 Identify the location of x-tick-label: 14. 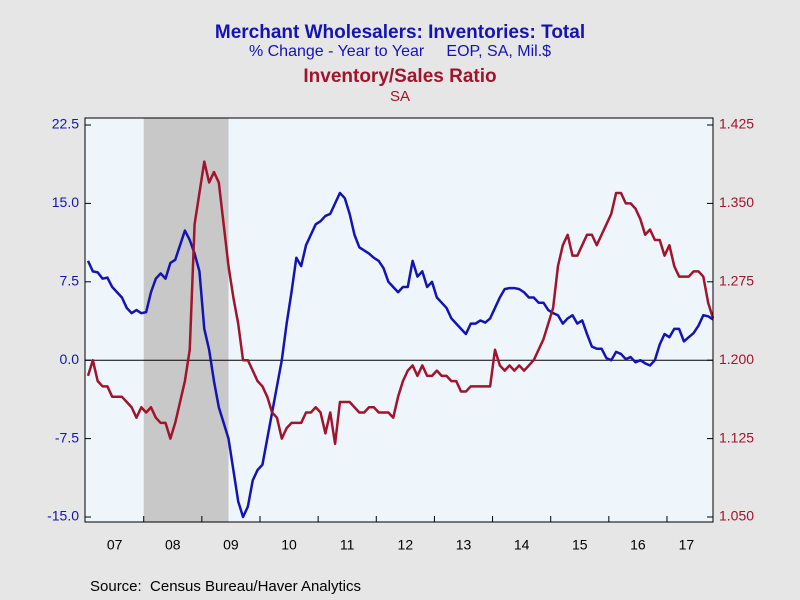
(522, 545).